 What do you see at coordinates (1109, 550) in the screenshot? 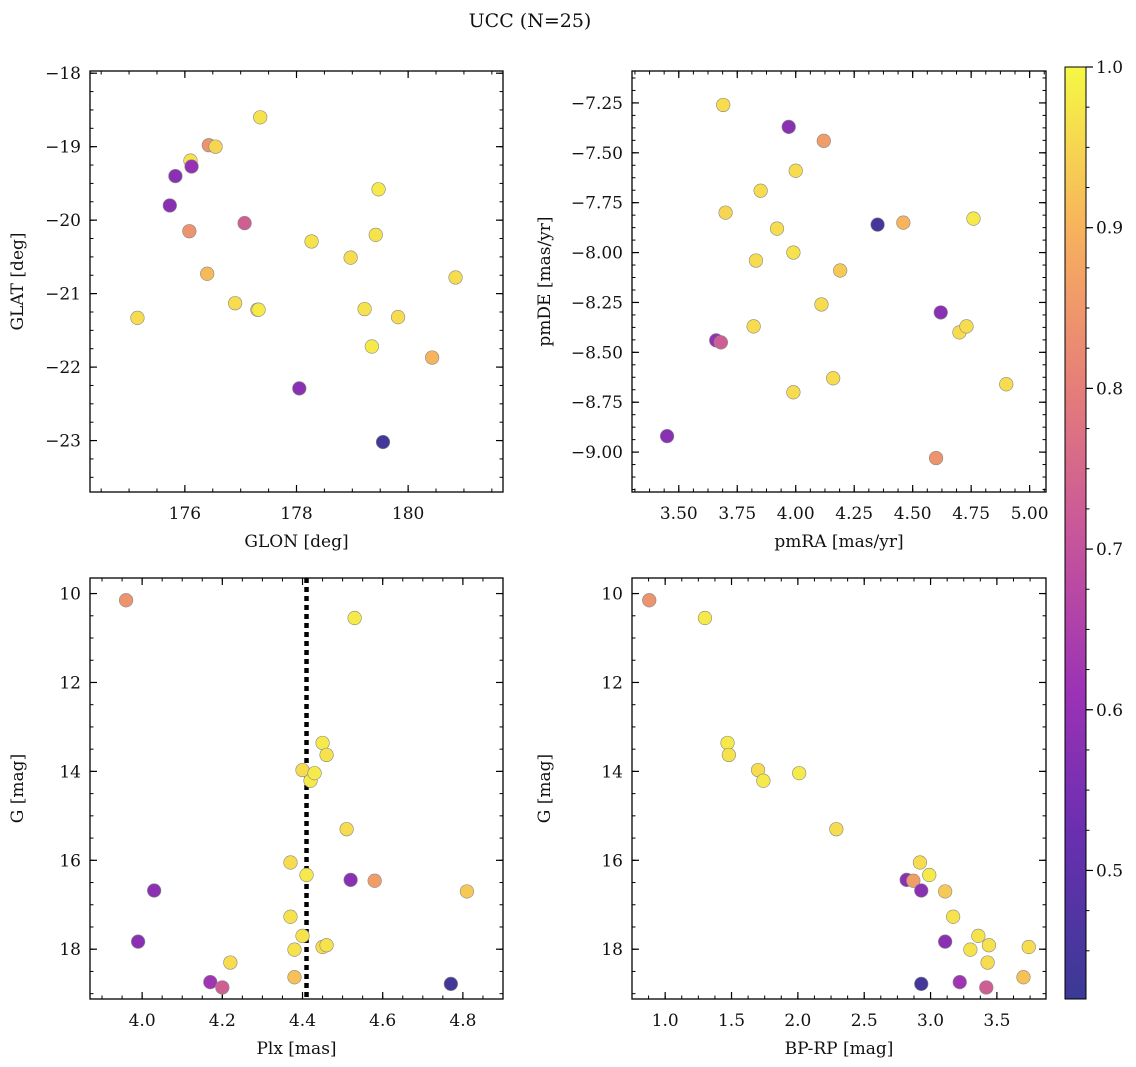
I see `colorbar-tick-label: 0.7` at bounding box center [1109, 550].